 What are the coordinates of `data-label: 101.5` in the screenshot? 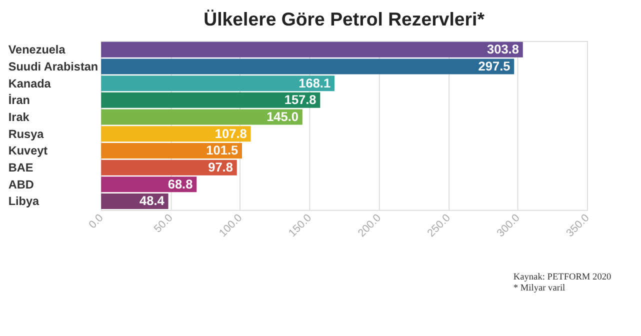 It's located at (222, 150).